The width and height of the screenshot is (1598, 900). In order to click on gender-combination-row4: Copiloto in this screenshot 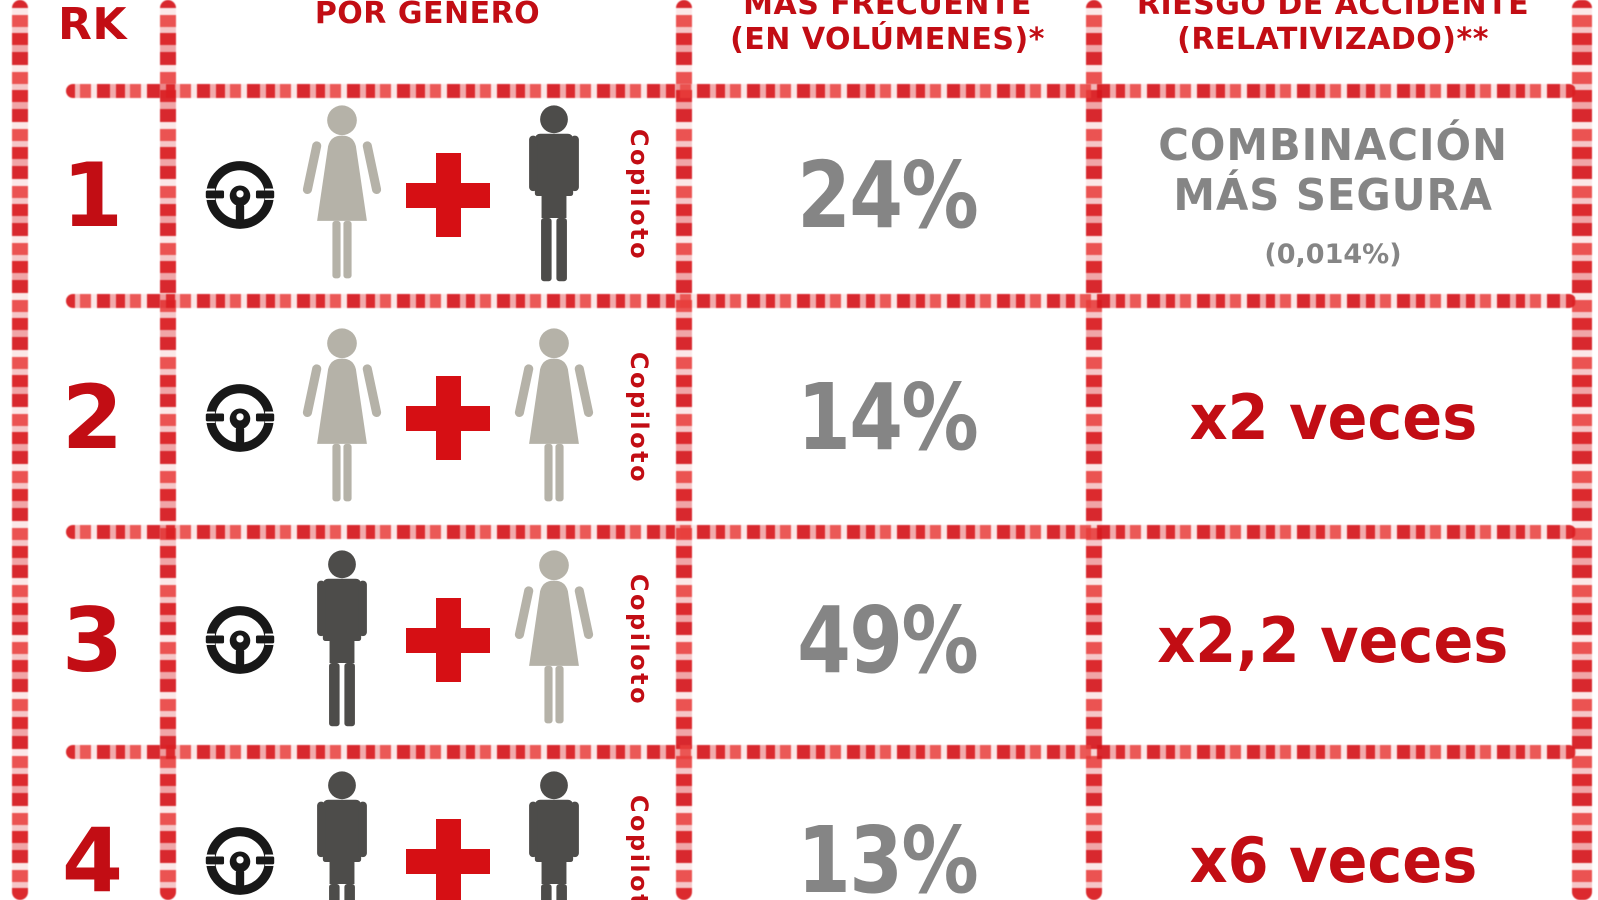, I will do `click(427, 829)`.